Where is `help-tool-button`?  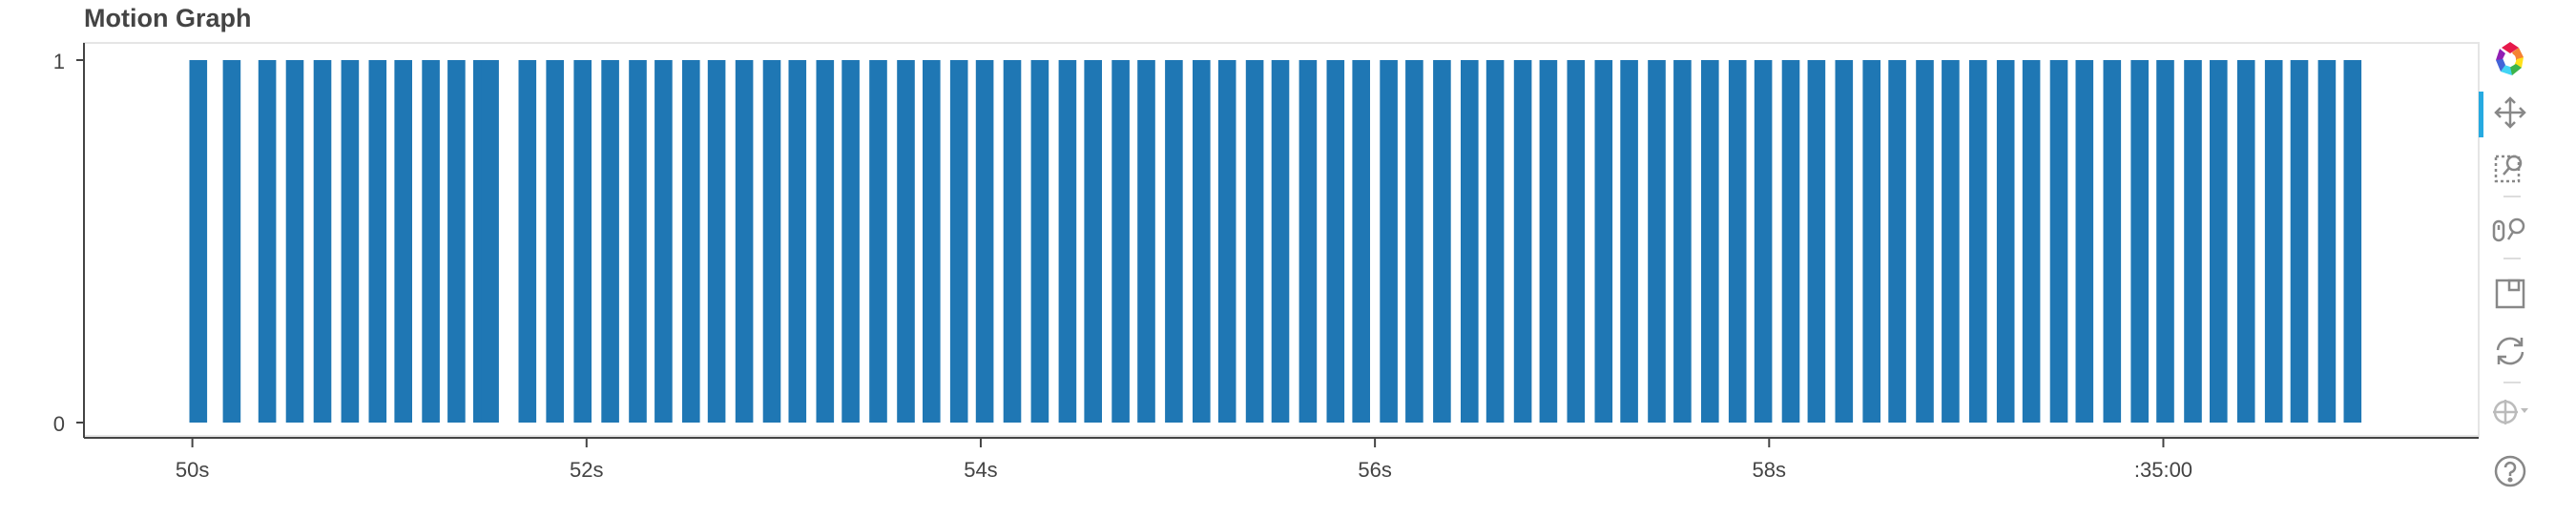 help-tool-button is located at coordinates (2510, 471).